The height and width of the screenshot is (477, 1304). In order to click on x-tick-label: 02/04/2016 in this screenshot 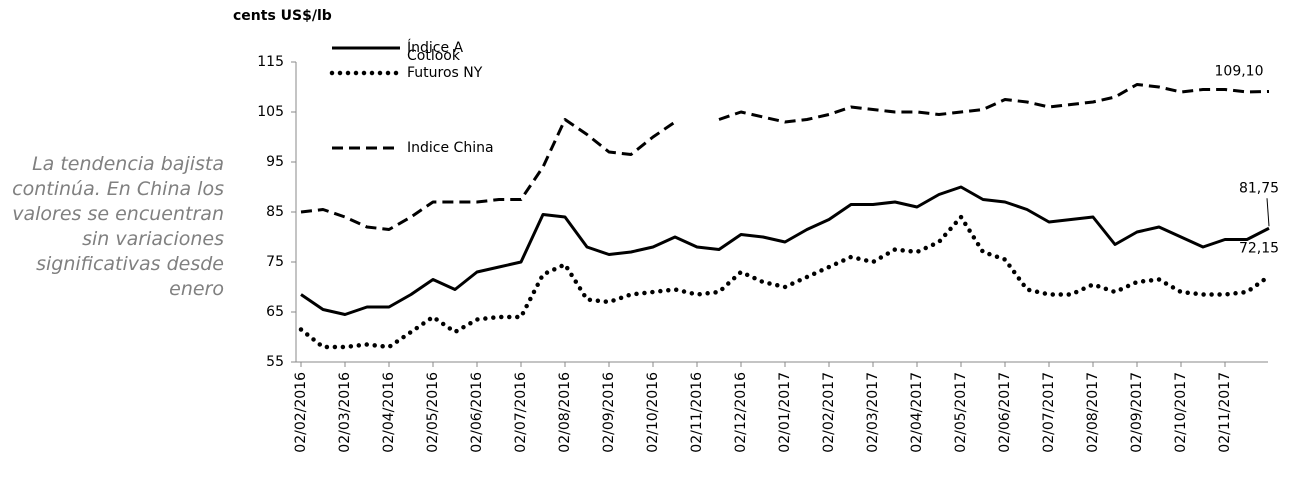, I will do `click(389, 412)`.